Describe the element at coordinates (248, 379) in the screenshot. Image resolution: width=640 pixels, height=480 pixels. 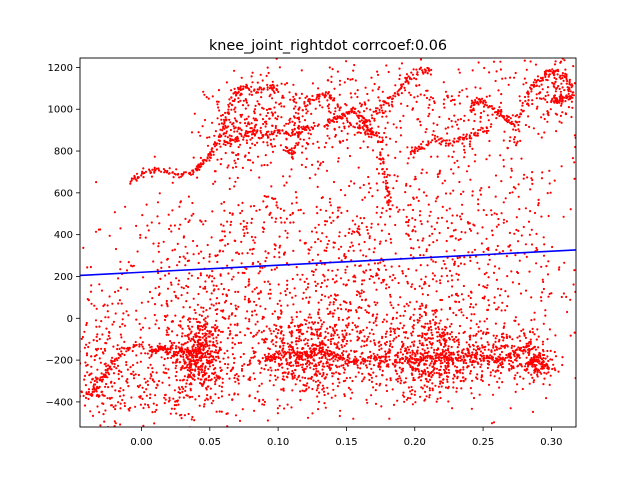
I see `data-point-2094` at that location.